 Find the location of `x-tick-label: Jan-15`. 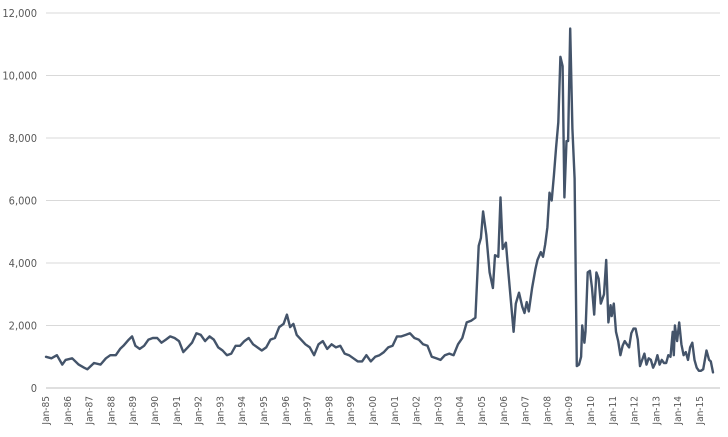

x-tick-label: Jan-15 is located at coordinates (700, 411).